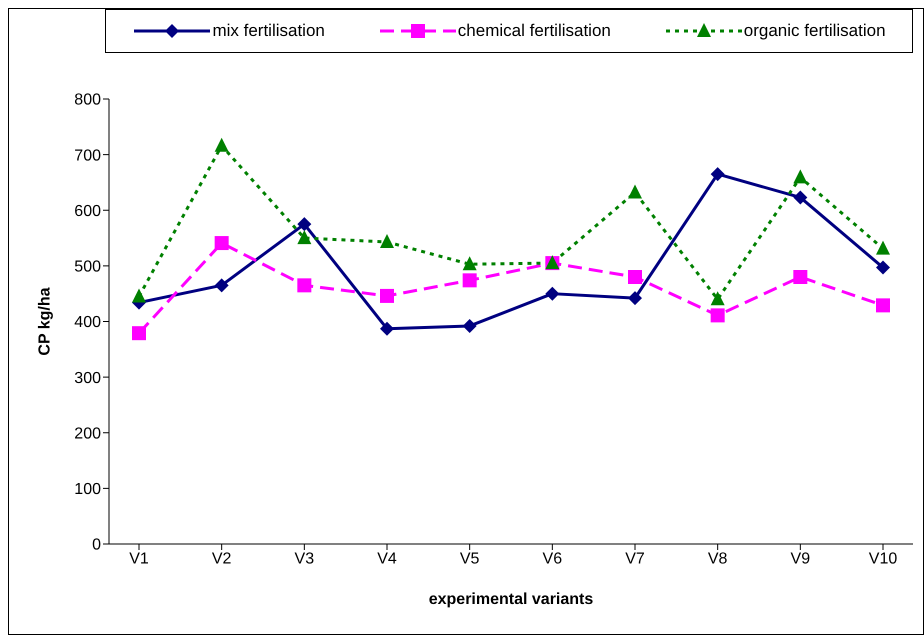 Image resolution: width=924 pixels, height=635 pixels. I want to click on y-tick-label: 100, so click(88, 489).